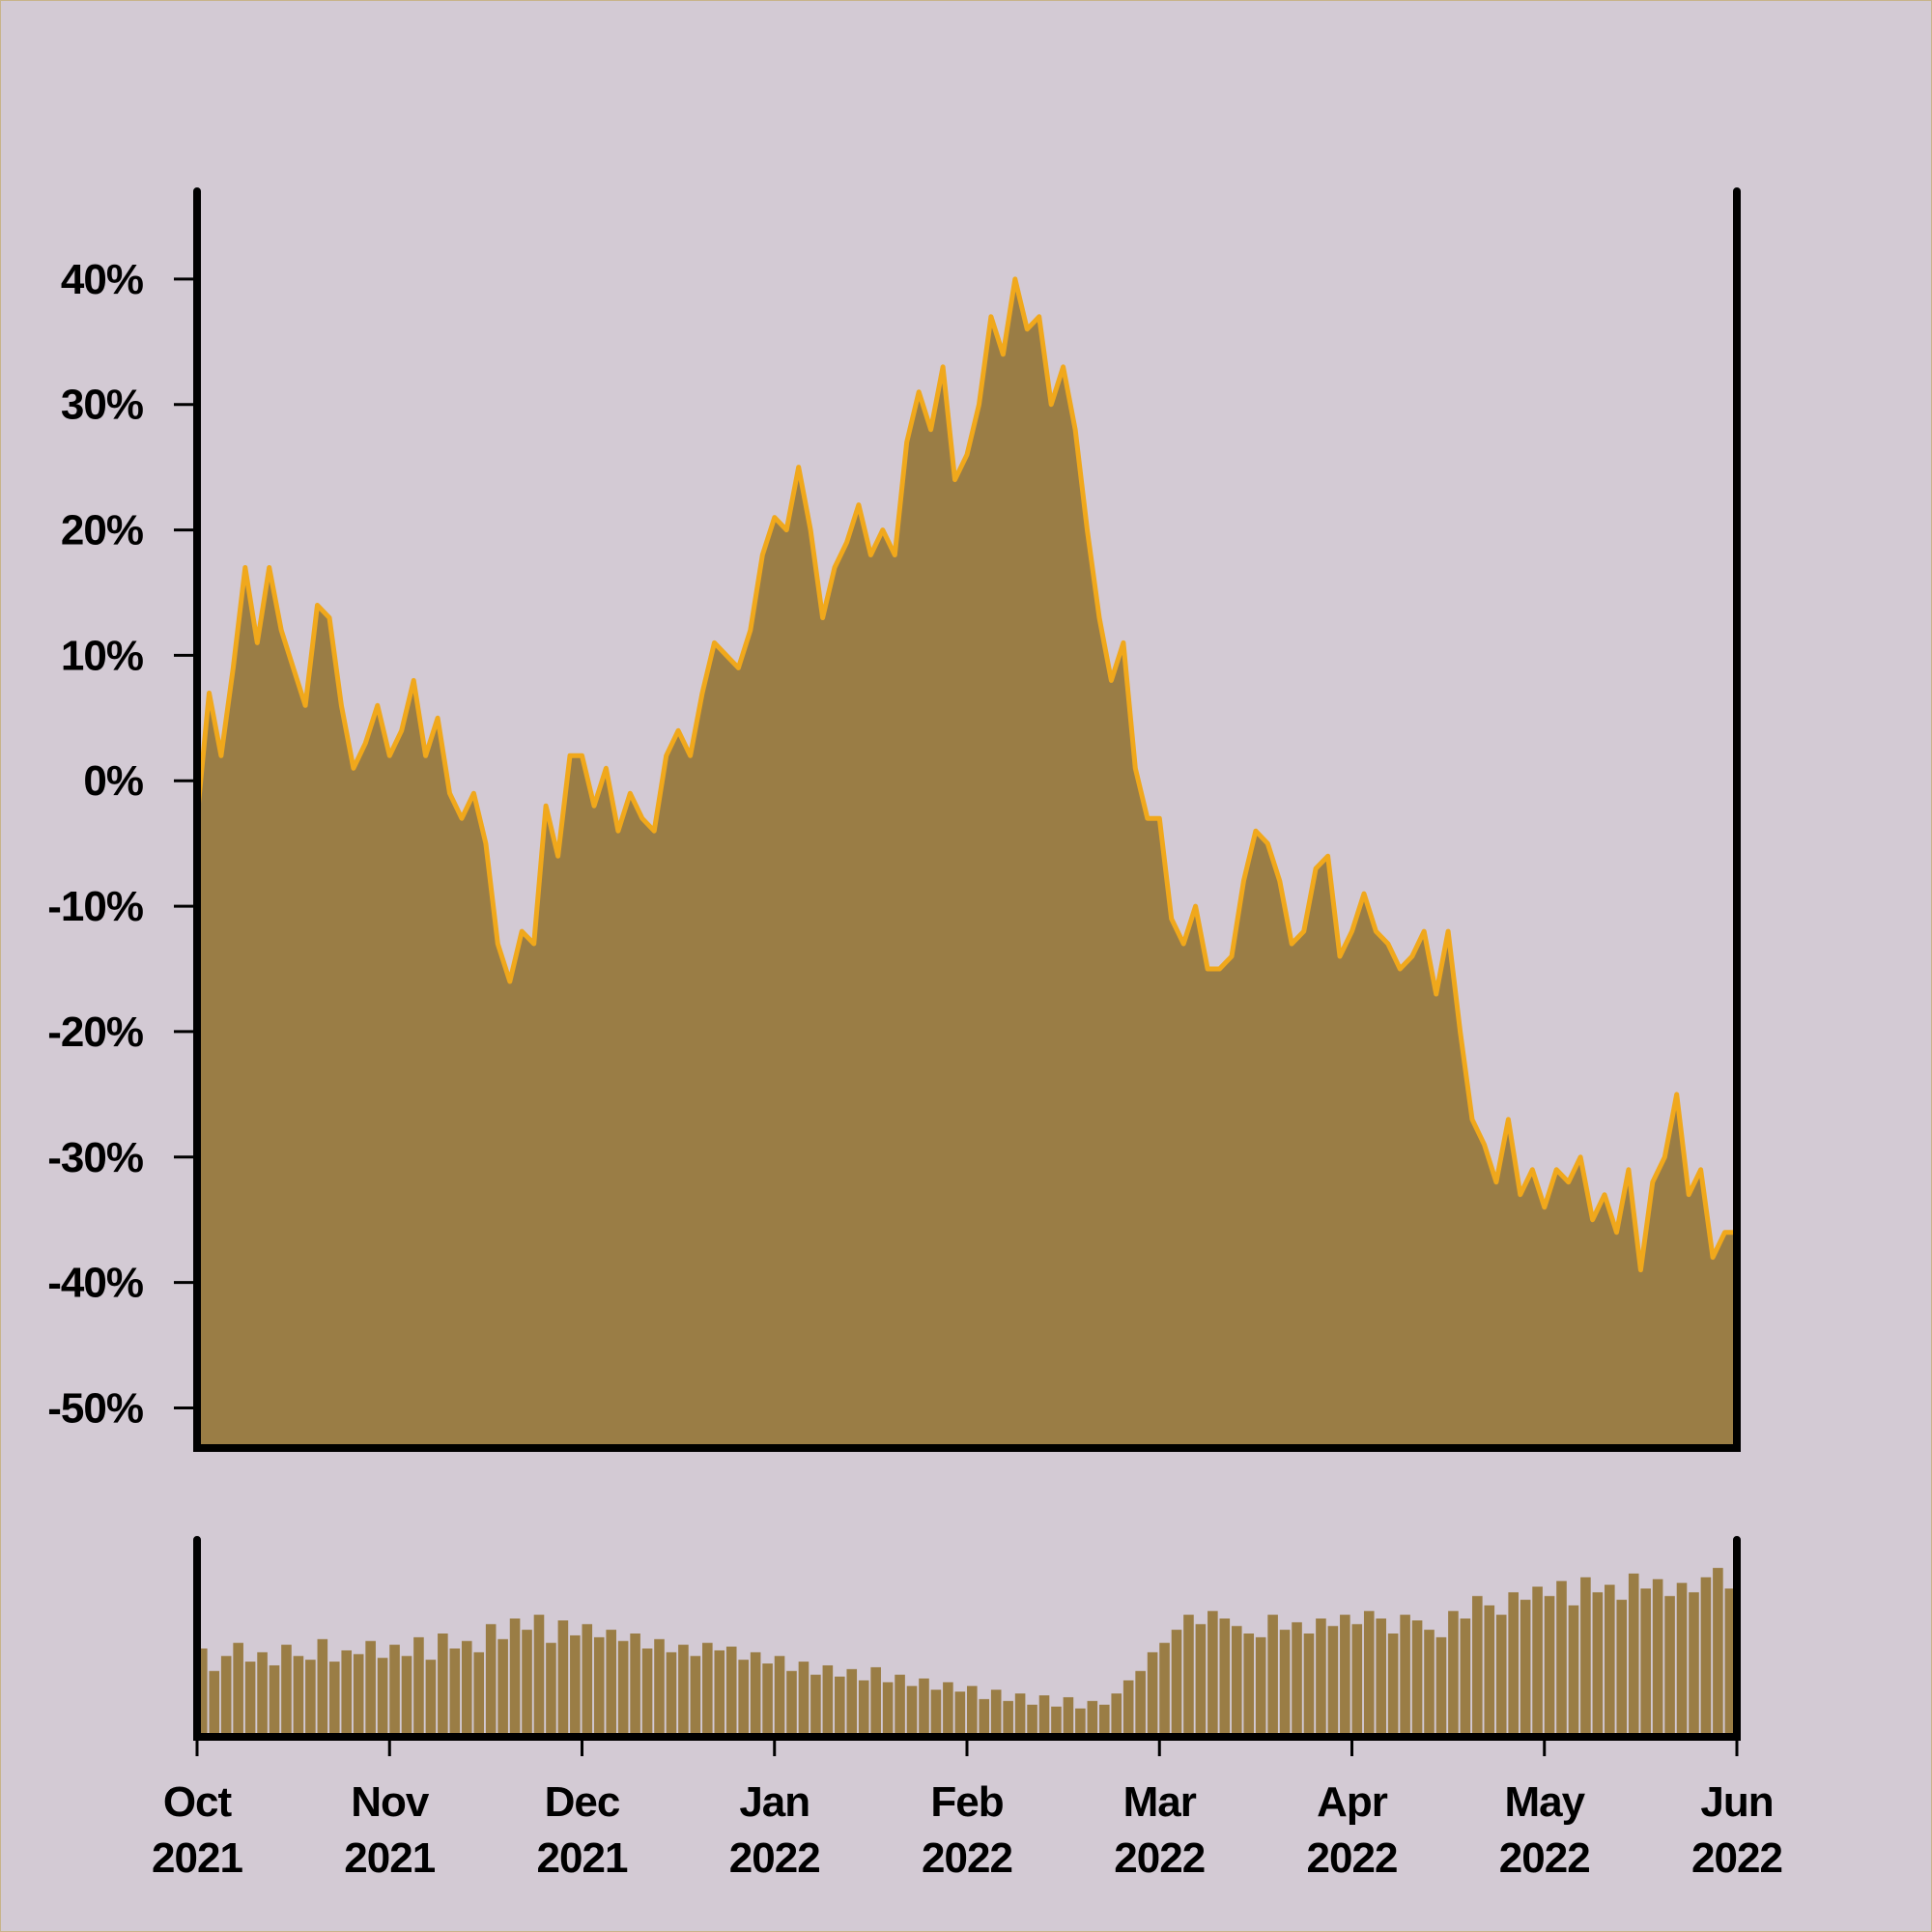  Describe the element at coordinates (967, 1638) in the screenshot. I see `spines` at that location.